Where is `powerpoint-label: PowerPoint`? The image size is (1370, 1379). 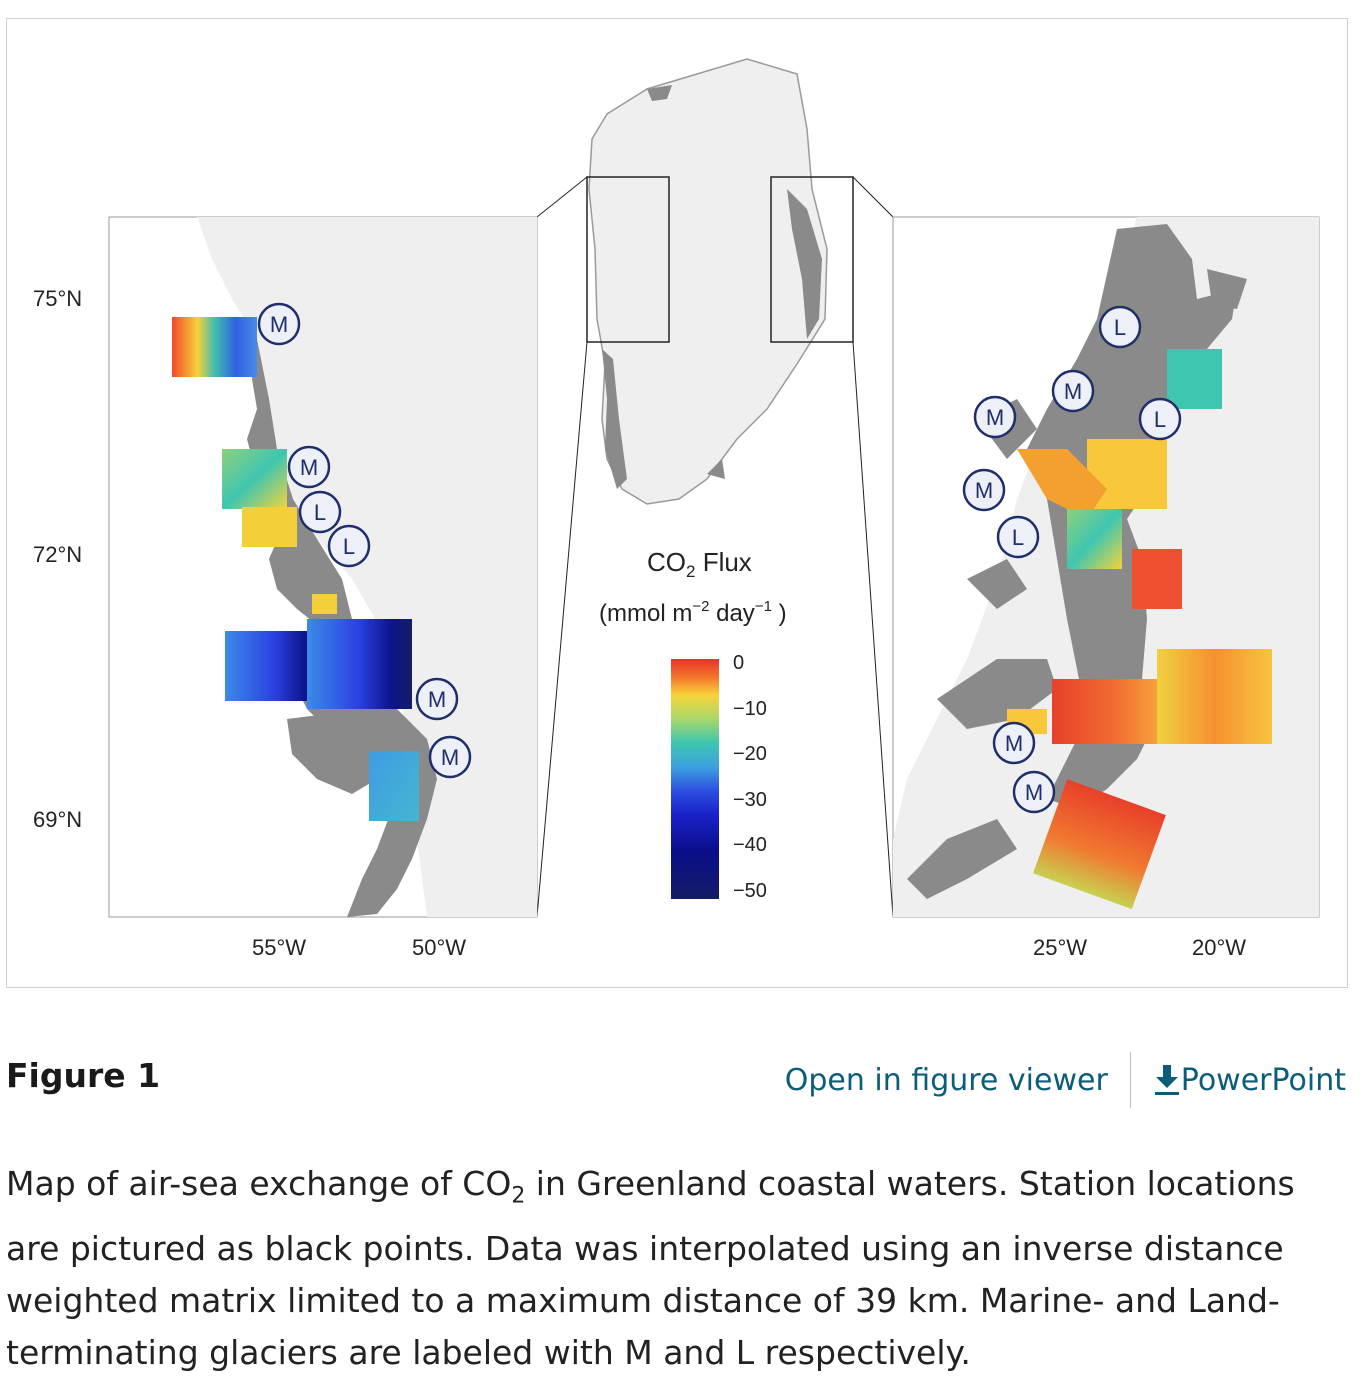
powerpoint-label: PowerPoint is located at coordinates (1263, 1080).